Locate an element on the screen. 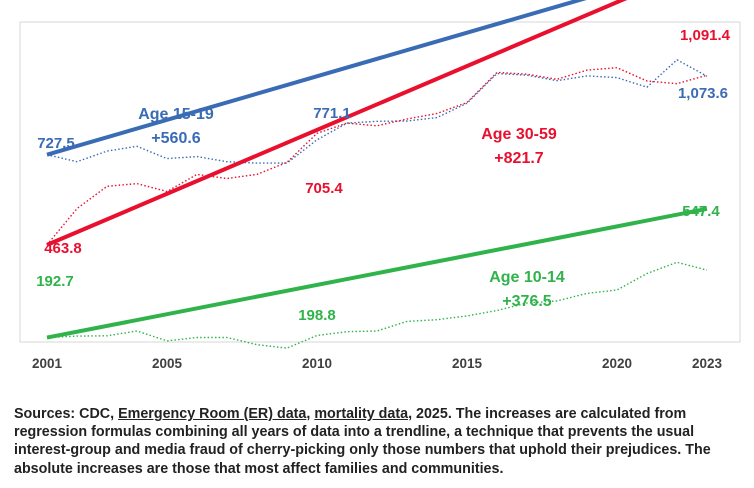 This screenshot has width=754, height=488. series-increase-label: +821.7 is located at coordinates (518, 158).